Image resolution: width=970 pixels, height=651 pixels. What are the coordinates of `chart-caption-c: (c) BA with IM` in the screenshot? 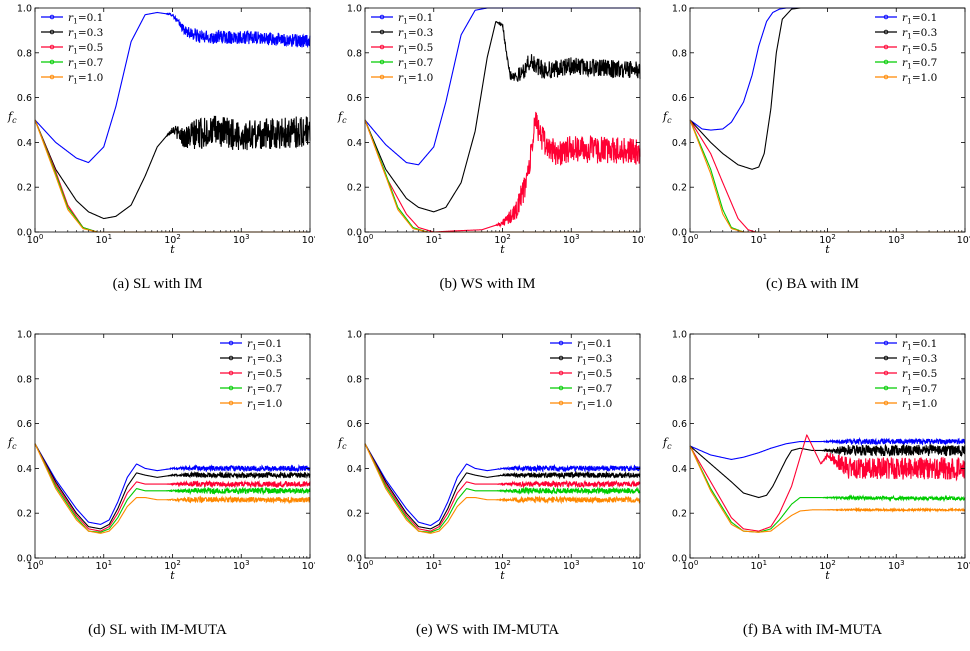 It's located at (812, 284).